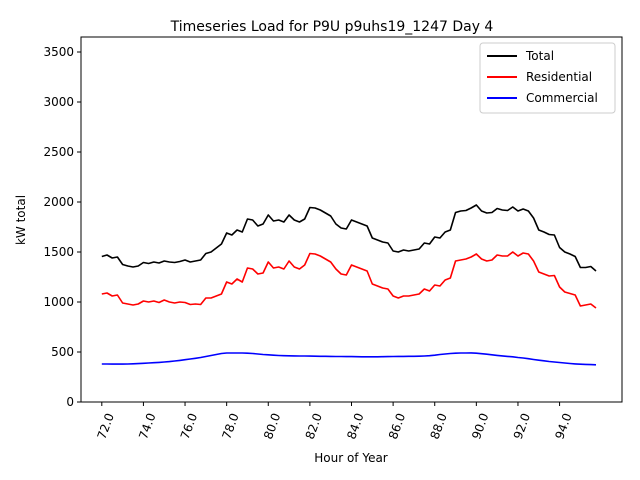 Image resolution: width=640 pixels, height=480 pixels. What do you see at coordinates (62, 227) in the screenshot?
I see `y-axis: 0 500 1000 1500 2000 2500 3000 3500` at bounding box center [62, 227].